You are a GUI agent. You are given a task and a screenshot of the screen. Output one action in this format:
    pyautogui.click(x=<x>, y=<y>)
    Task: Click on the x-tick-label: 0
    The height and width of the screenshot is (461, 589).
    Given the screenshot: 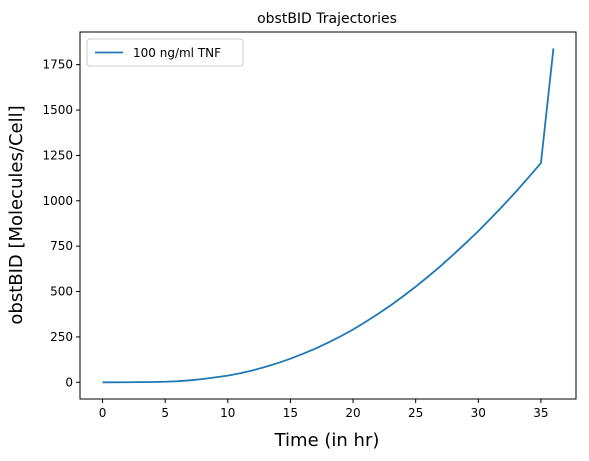 What is the action you would take?
    pyautogui.click(x=103, y=413)
    